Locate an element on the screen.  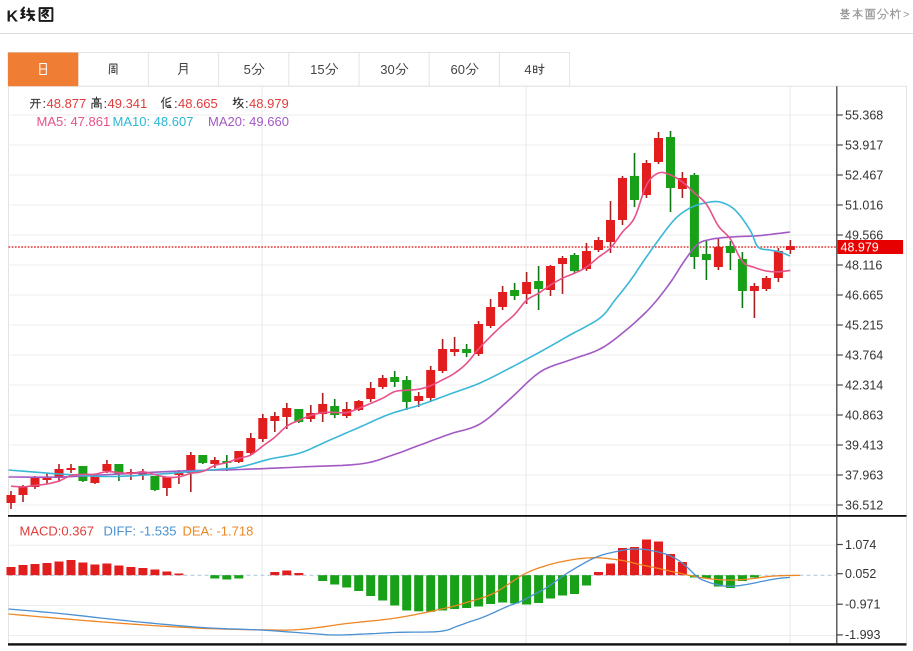
svg-text: 51.016 is located at coordinates (864, 205).